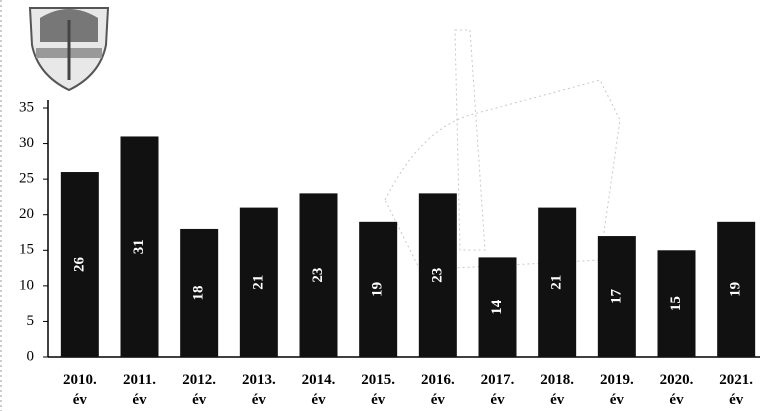 Image resolution: width=760 pixels, height=411 pixels. What do you see at coordinates (378, 390) in the screenshot?
I see `x-tick-label: 2015. év` at bounding box center [378, 390].